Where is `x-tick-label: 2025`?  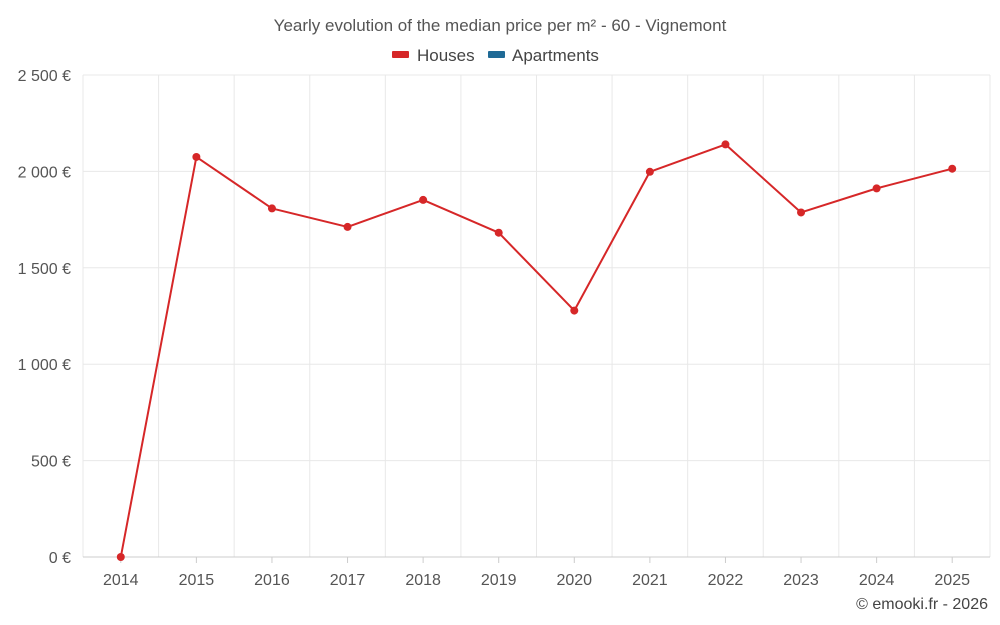 x-tick-label: 2025 is located at coordinates (952, 580).